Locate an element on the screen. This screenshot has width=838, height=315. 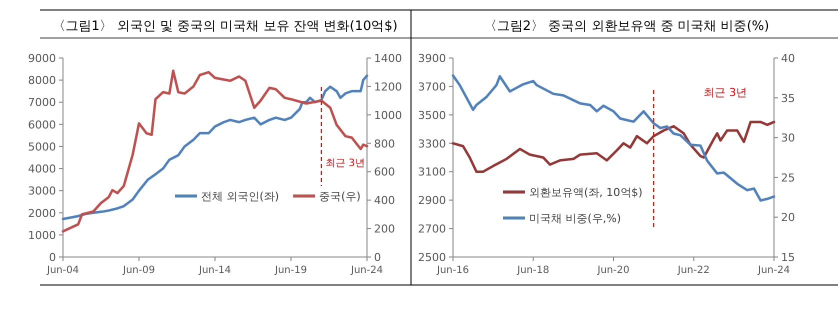
chart-title: 〈그림1〉 외국인 및 중국의 미국채 보유 잔액 변화(10억$) is located at coordinates (225, 26).